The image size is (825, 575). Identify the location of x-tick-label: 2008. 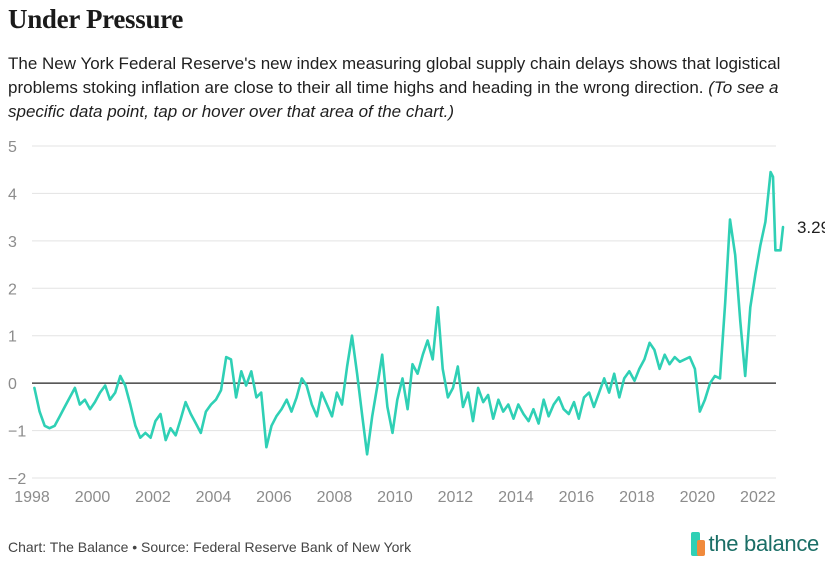
(335, 497).